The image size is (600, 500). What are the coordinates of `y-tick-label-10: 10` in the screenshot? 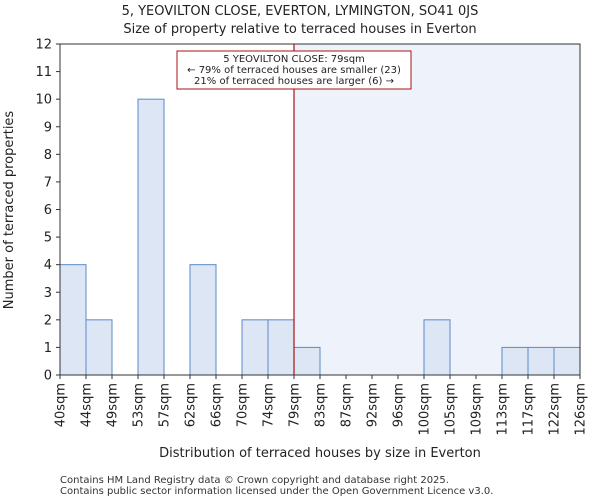 It's located at (43, 100).